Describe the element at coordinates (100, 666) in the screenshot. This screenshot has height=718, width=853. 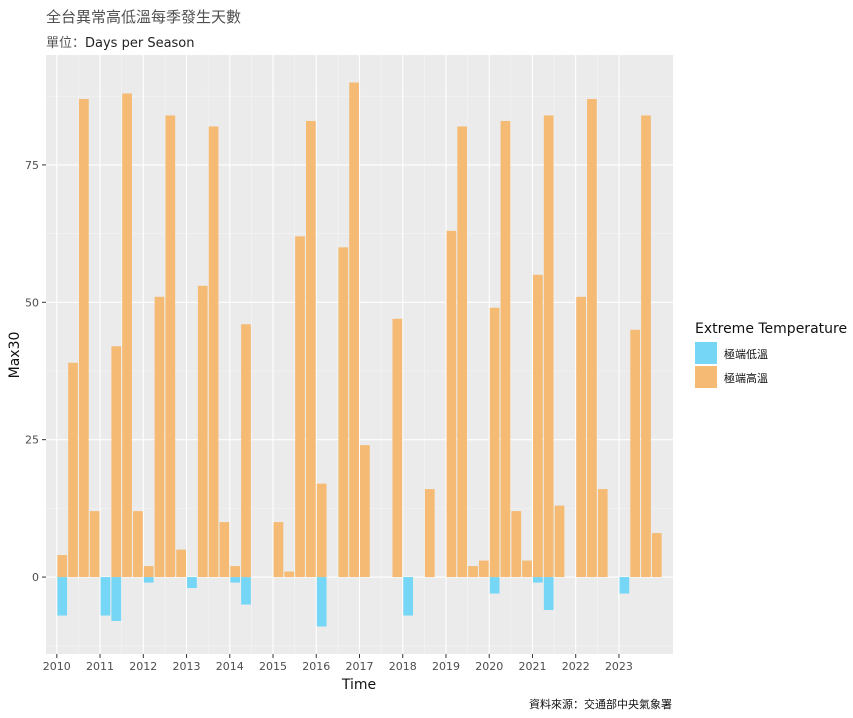
I see `x-tick-label: 2011` at that location.